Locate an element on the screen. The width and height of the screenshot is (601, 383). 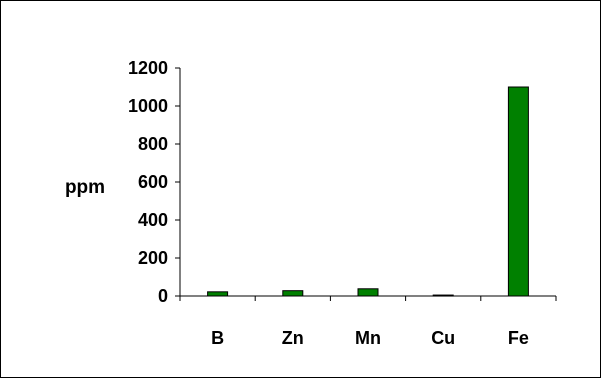
y-axis-ticks: 0 200 400 600 800 1000 1200 is located at coordinates (154, 182).